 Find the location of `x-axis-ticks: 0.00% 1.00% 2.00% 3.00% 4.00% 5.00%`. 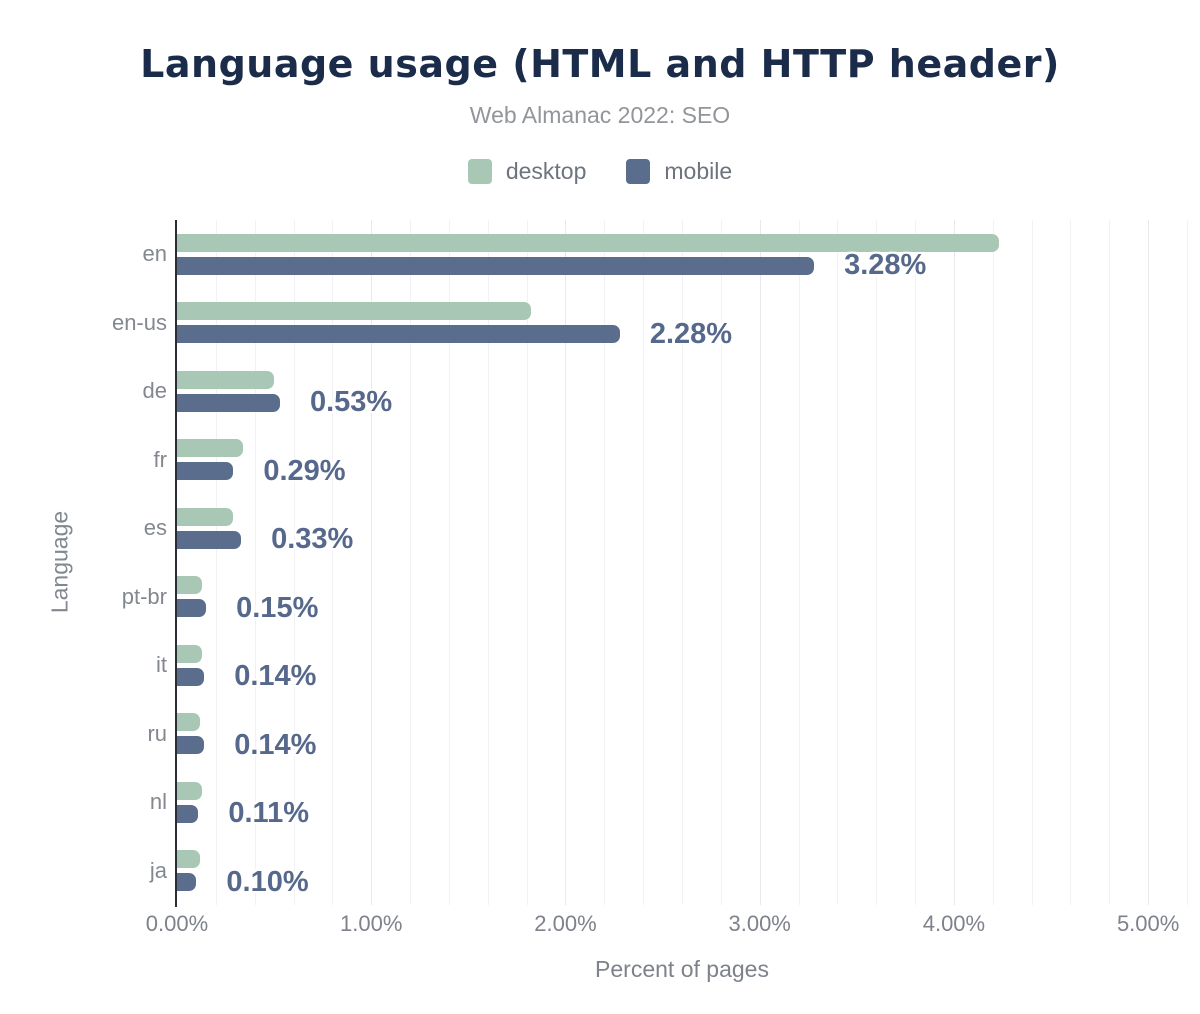

x-axis-ticks: 0.00% 1.00% 2.00% 3.00% 4.00% 5.00% is located at coordinates (666, 926).